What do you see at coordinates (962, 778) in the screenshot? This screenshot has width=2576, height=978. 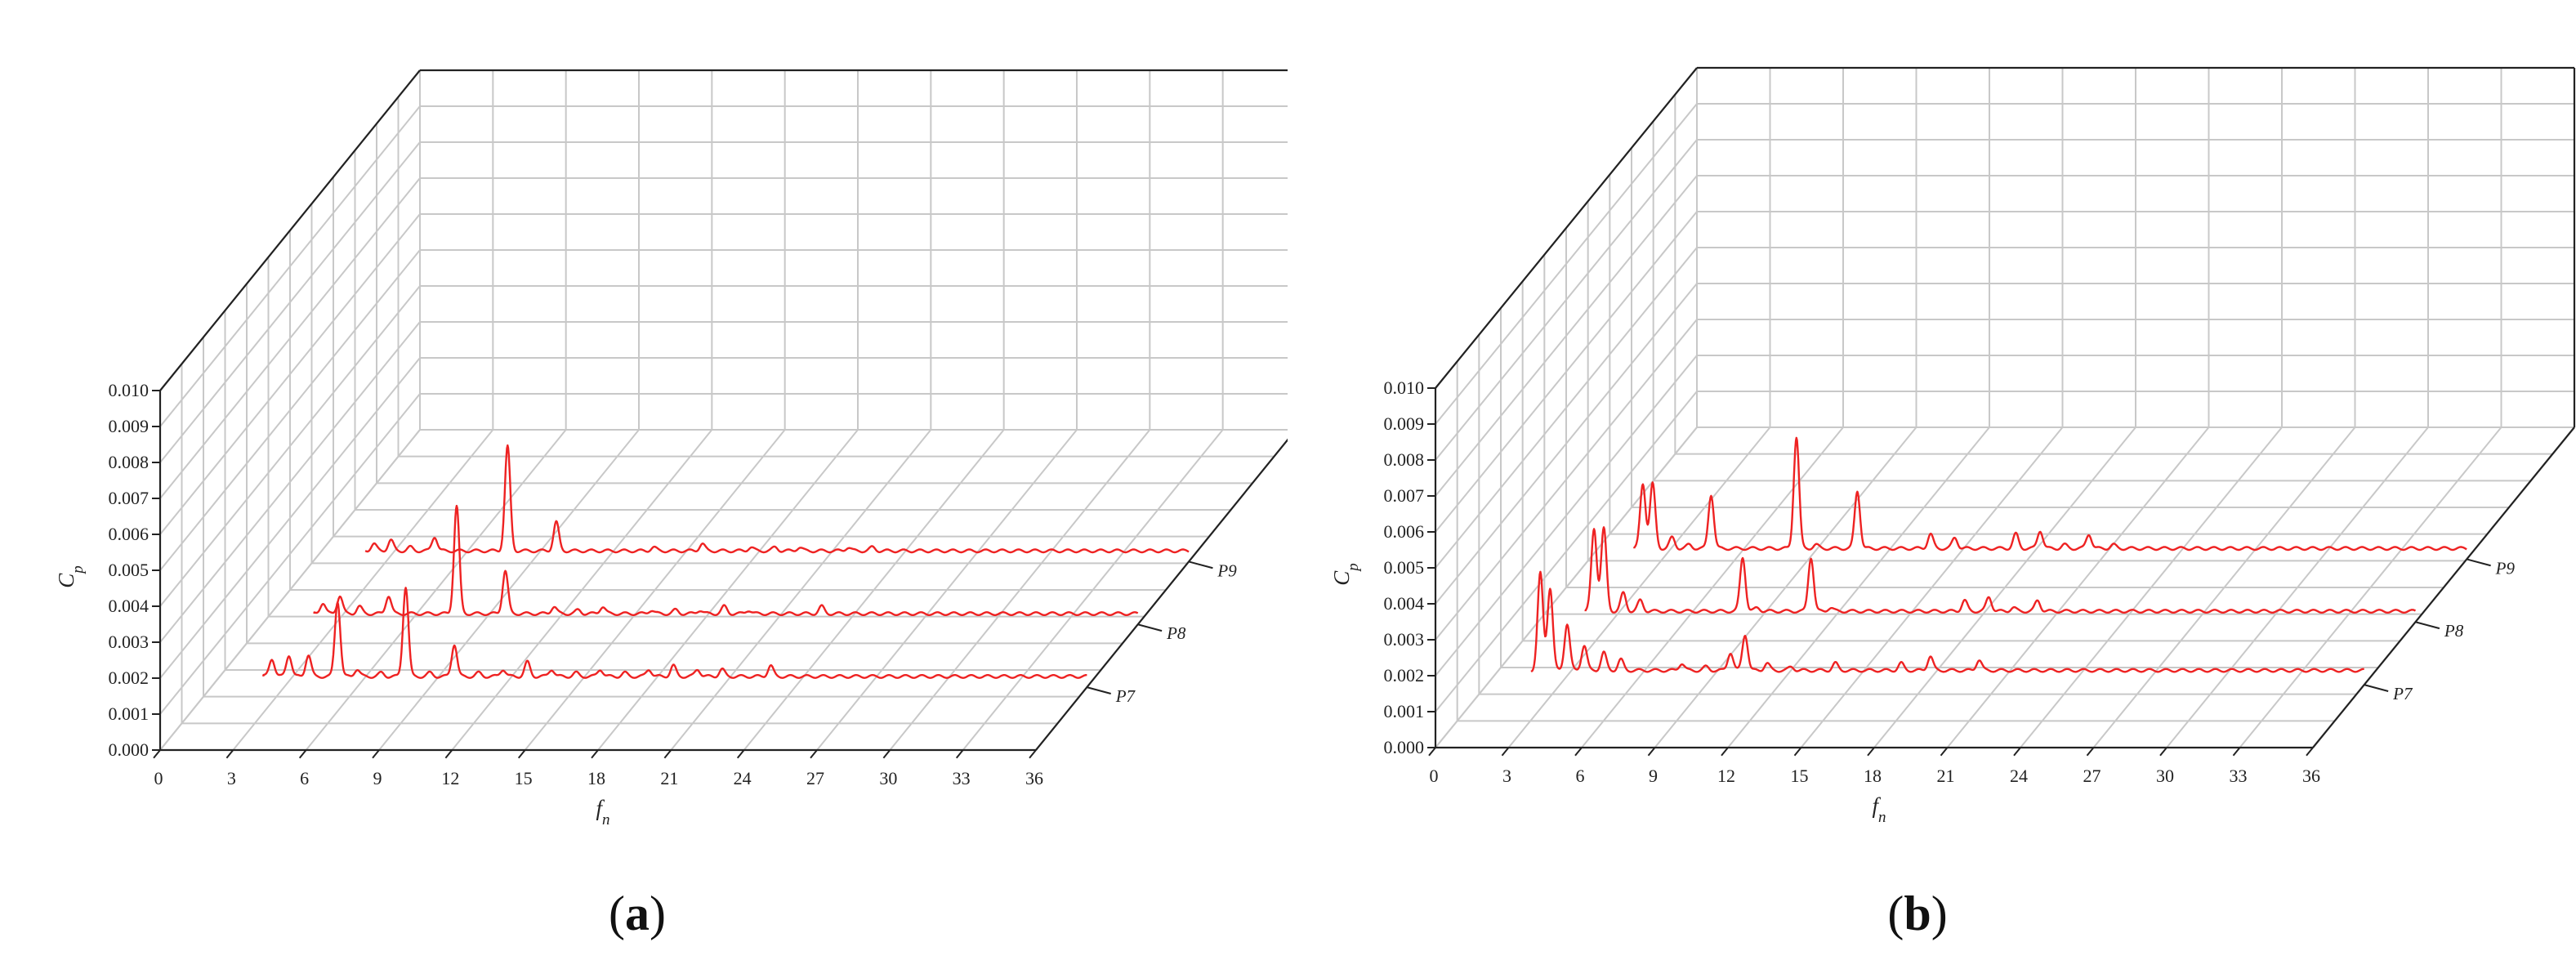 I see `x-tick-label: 33` at bounding box center [962, 778].